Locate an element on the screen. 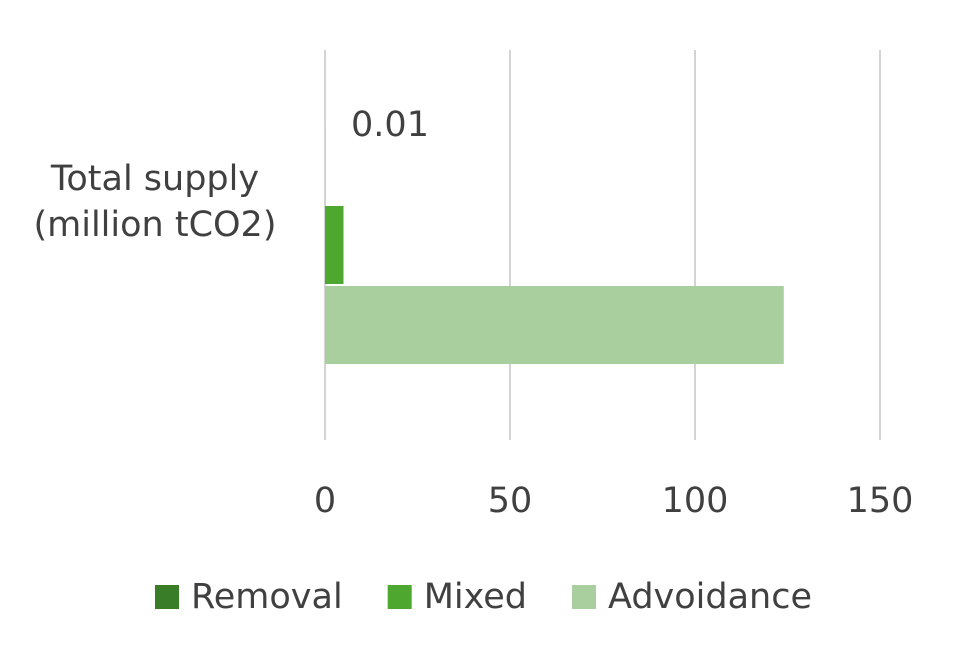 The height and width of the screenshot is (669, 976). legend-label: Advoidance is located at coordinates (710, 597).